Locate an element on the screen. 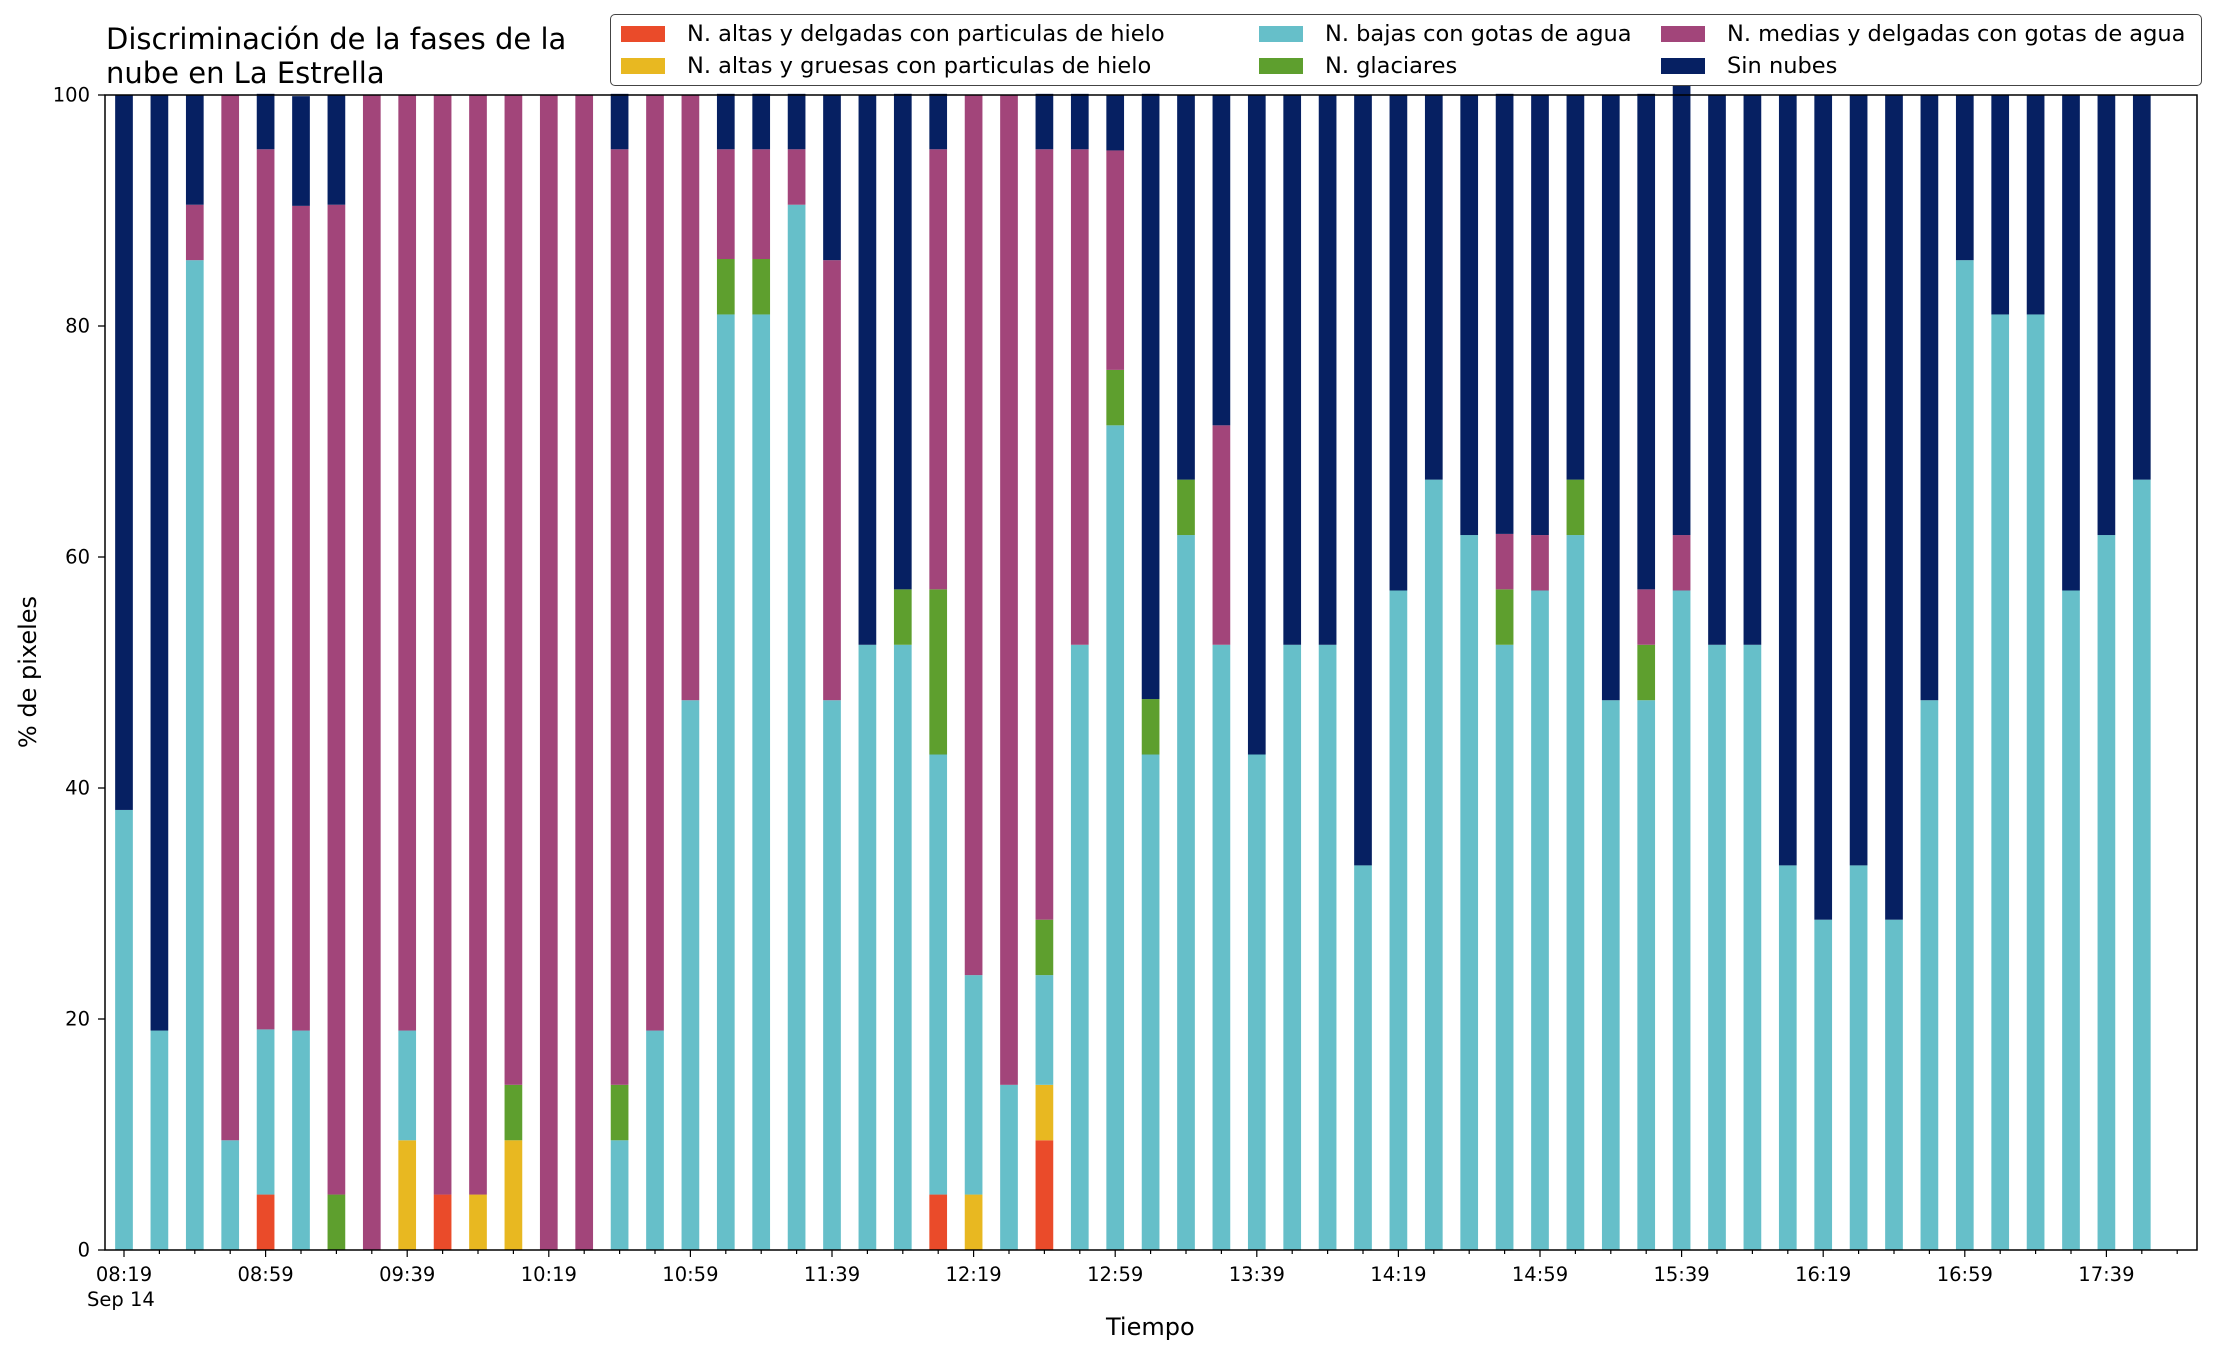 The image size is (2216, 1355). legend-label: Sin nubes is located at coordinates (1782, 66).